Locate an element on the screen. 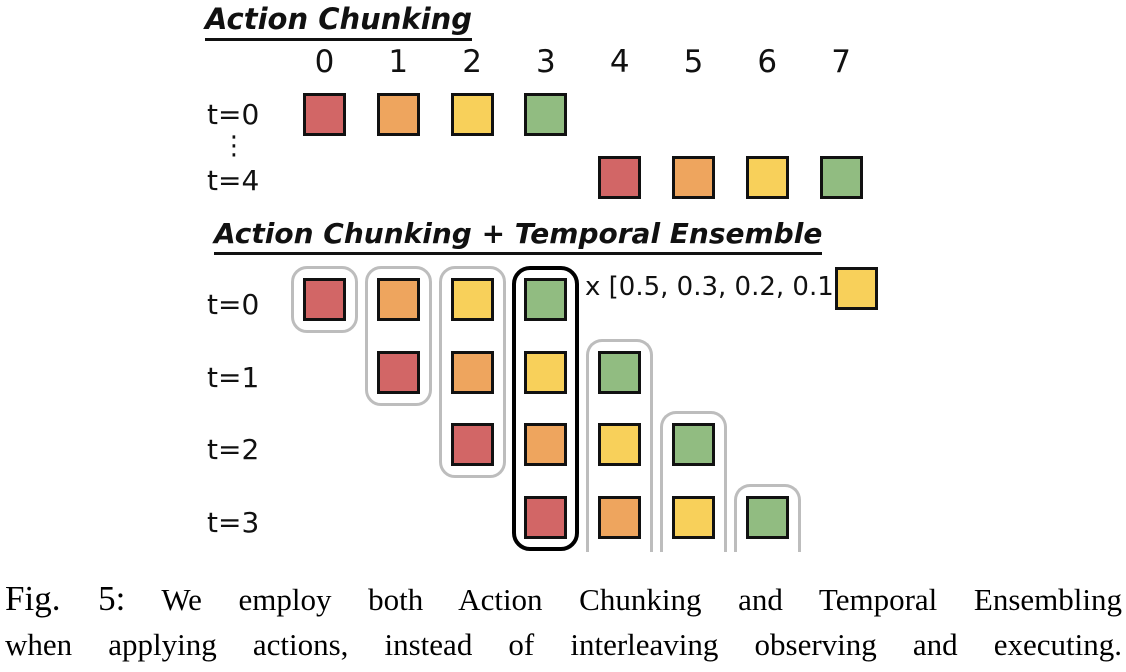 This screenshot has height=672, width=1126. column-header-1: 1 is located at coordinates (398, 62).